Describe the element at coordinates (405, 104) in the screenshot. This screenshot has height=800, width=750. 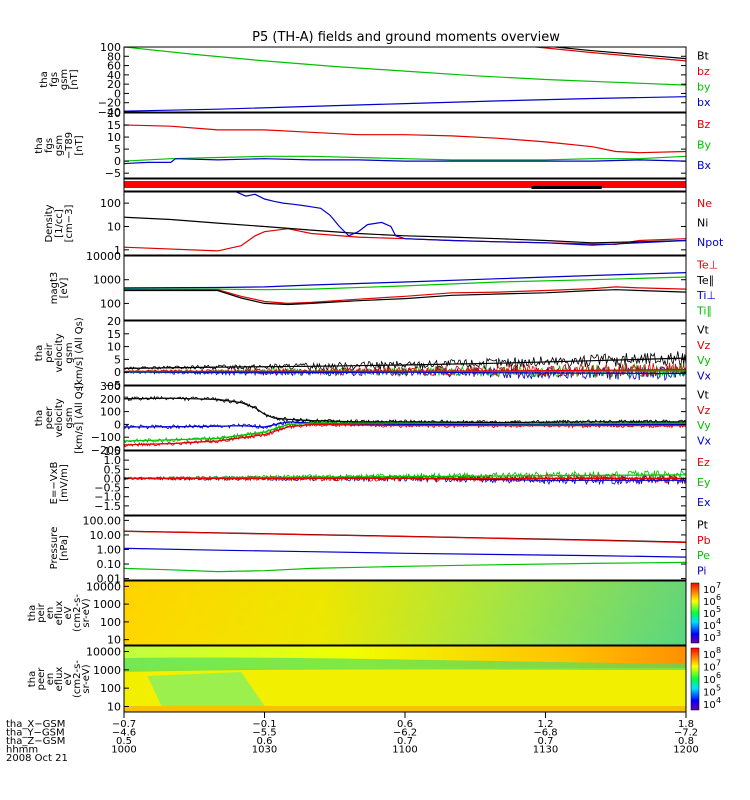
I see `series-line-bx` at that location.